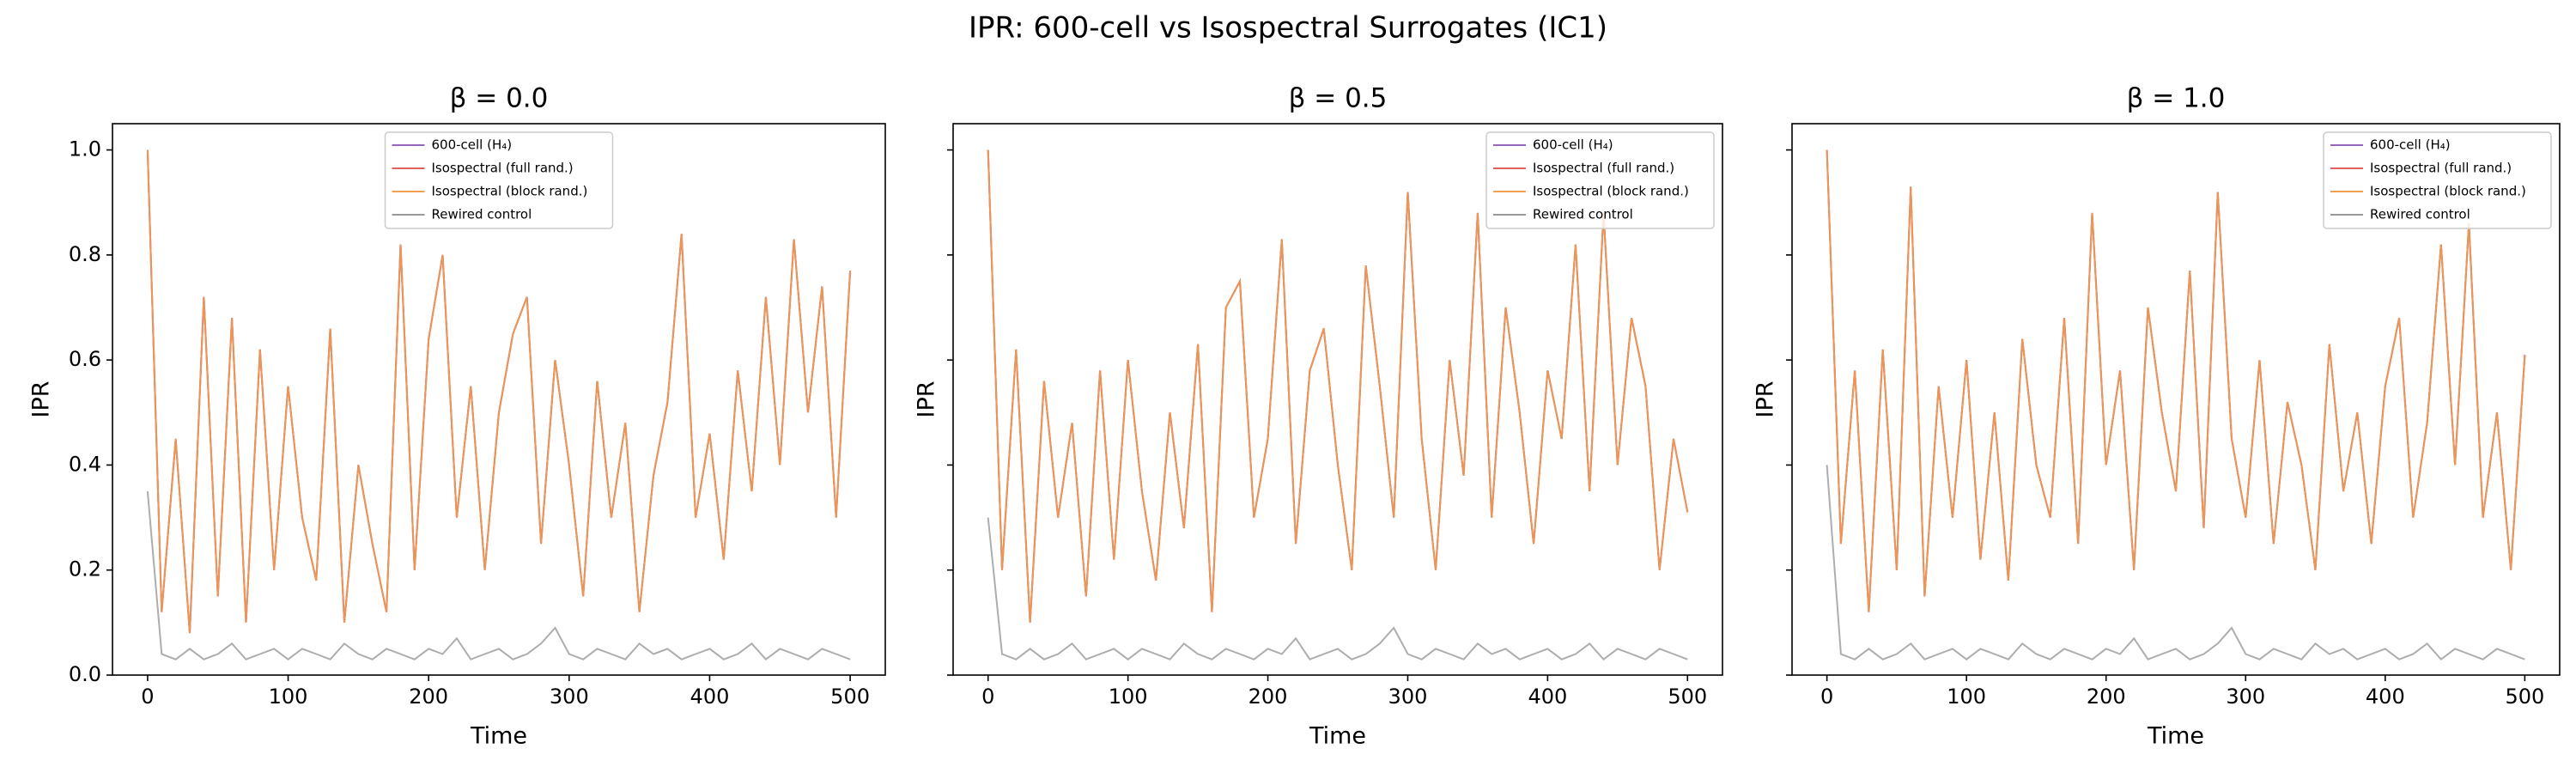 The height and width of the screenshot is (773, 2576). What do you see at coordinates (1338, 98) in the screenshot?
I see `panel-title: β = 0.5` at bounding box center [1338, 98].